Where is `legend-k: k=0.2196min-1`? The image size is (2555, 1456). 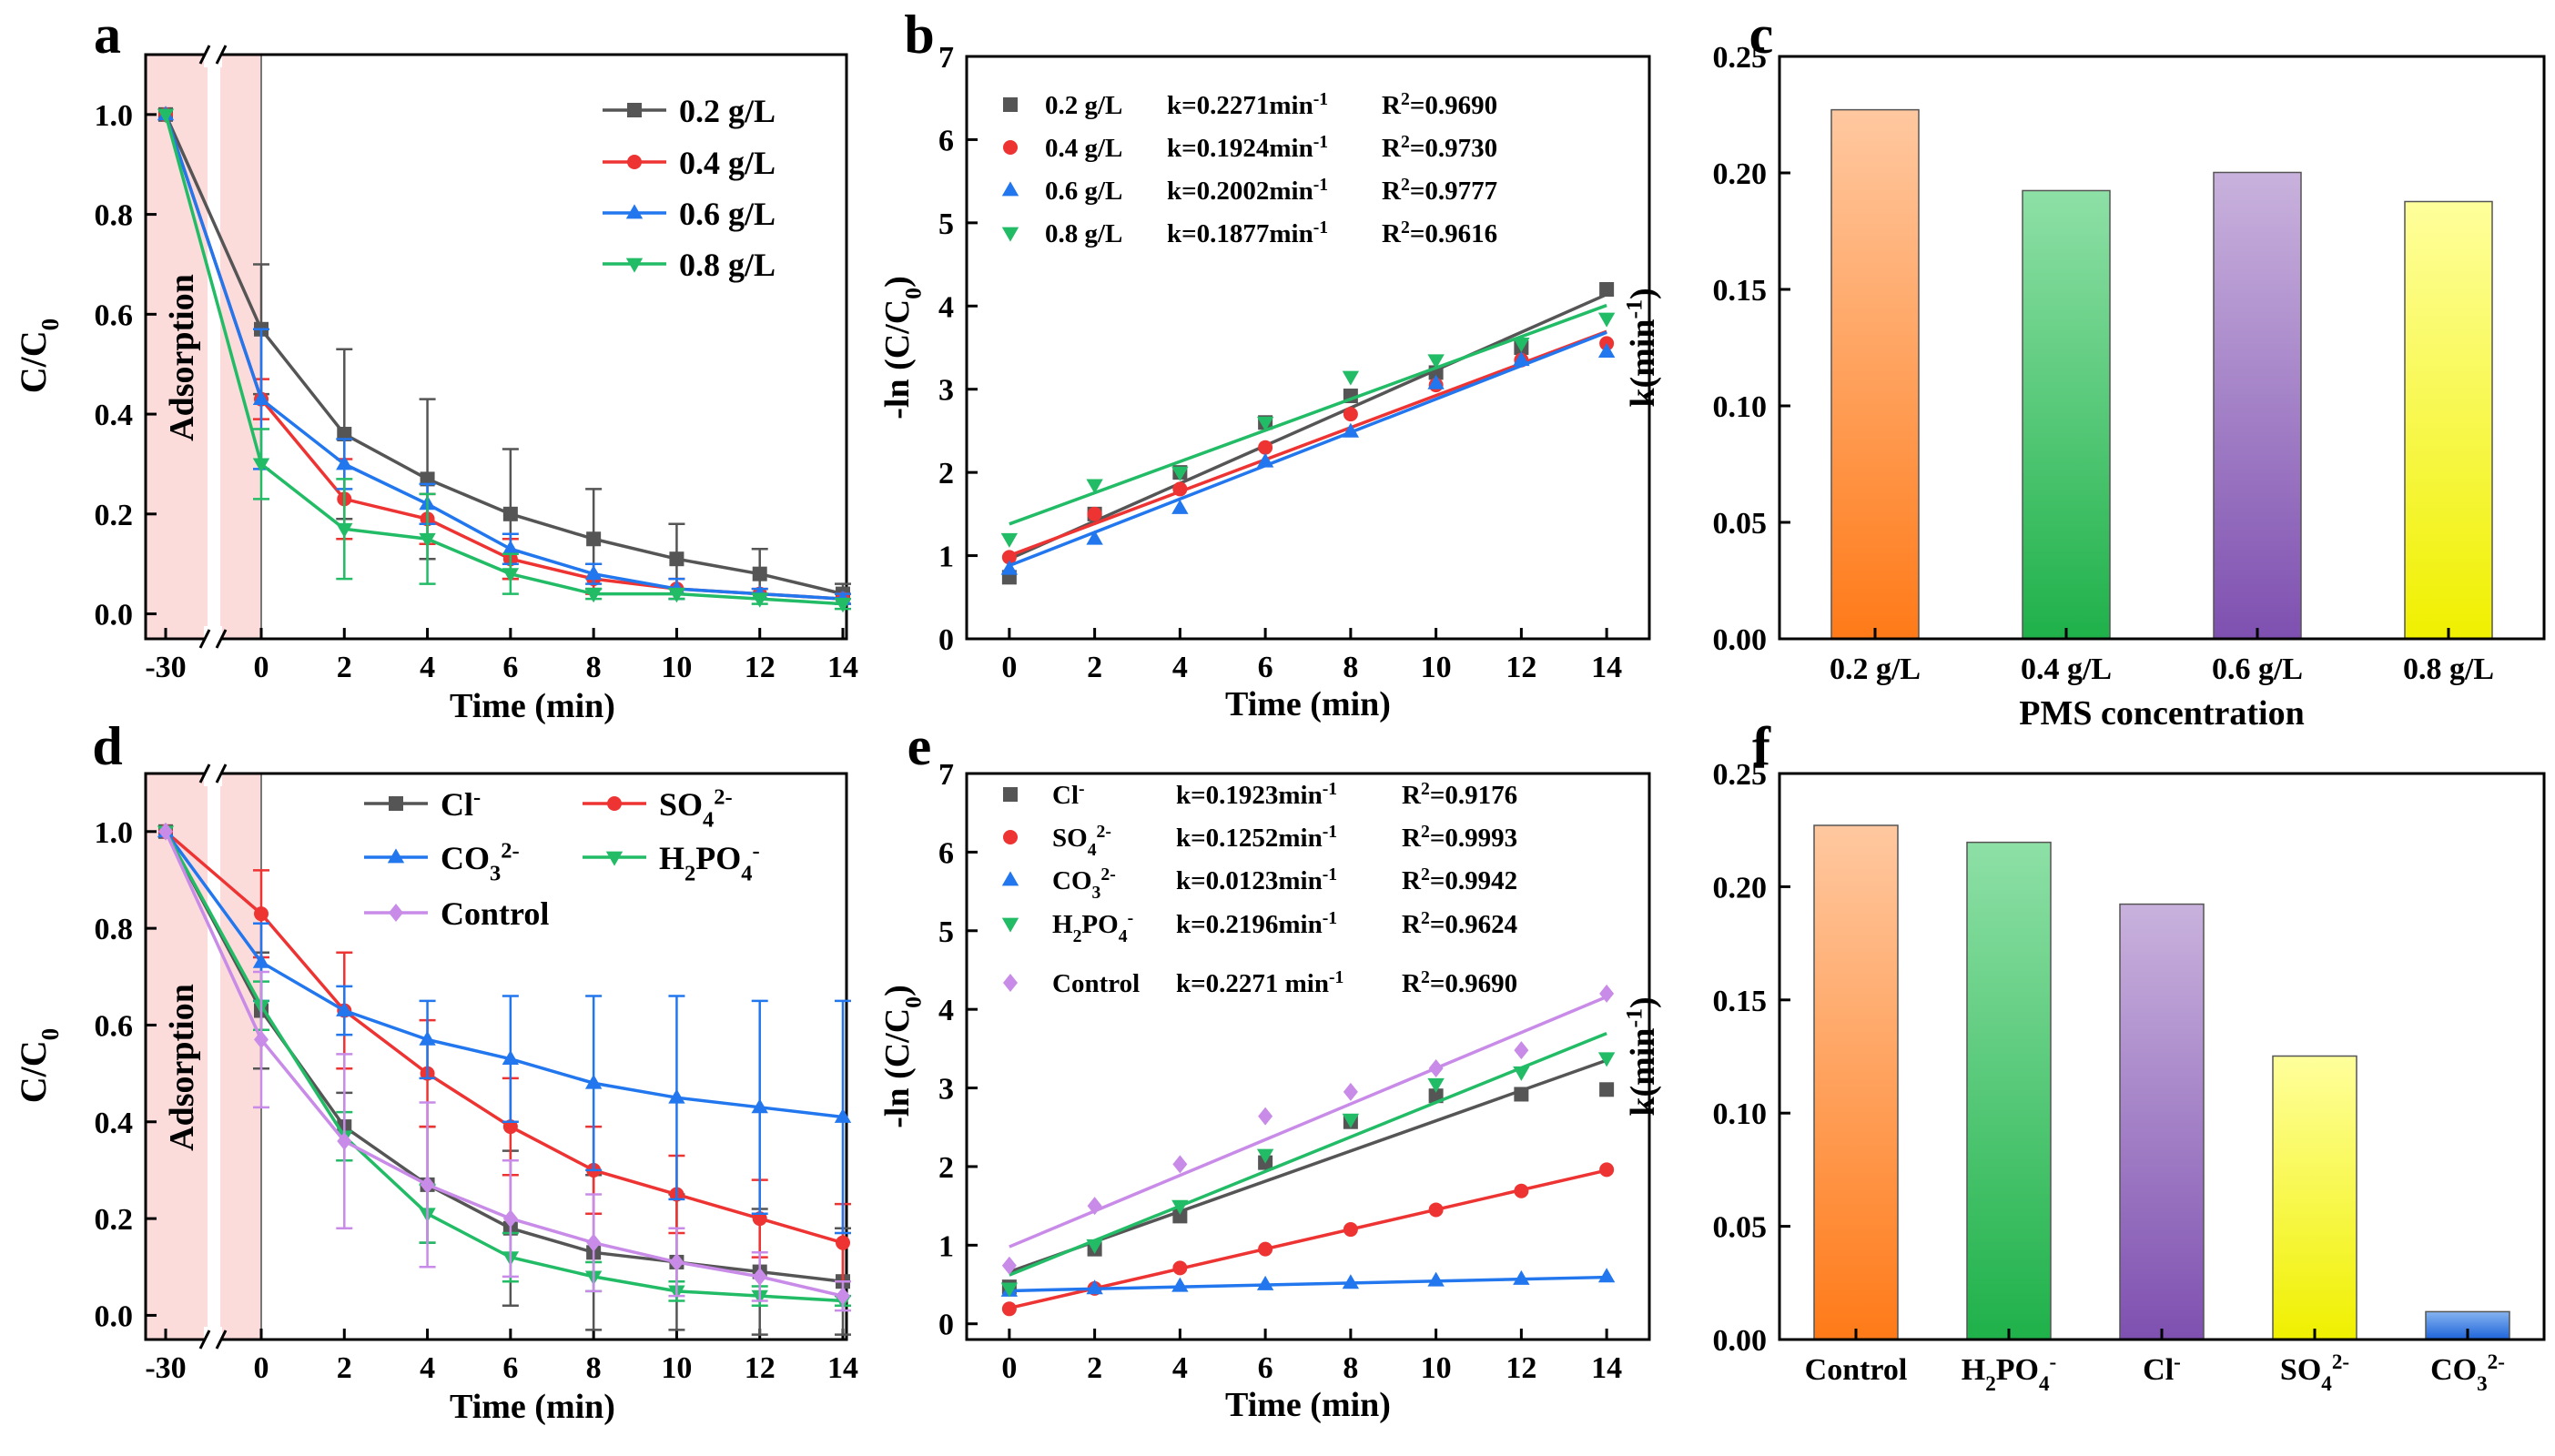 legend-k: k=0.2196min-1 is located at coordinates (1257, 924).